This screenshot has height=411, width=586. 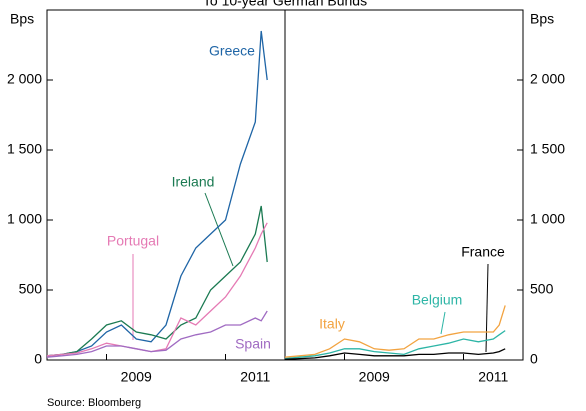 I want to click on series-label: Italy, so click(x=332, y=324).